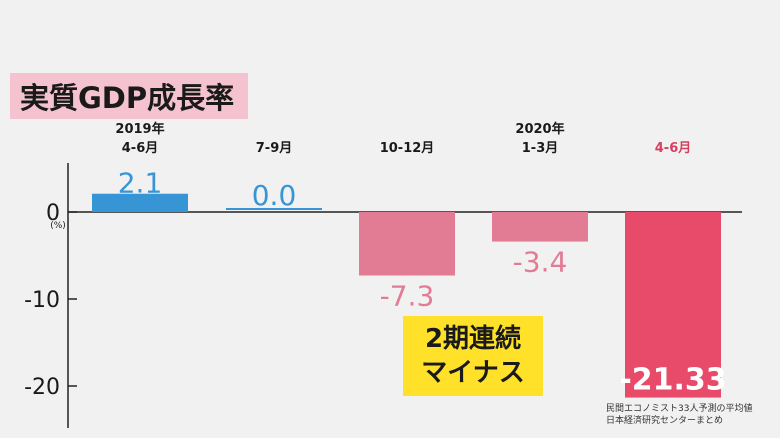 The width and height of the screenshot is (780, 438). I want to click on category-label-4: 1-3月, so click(540, 148).